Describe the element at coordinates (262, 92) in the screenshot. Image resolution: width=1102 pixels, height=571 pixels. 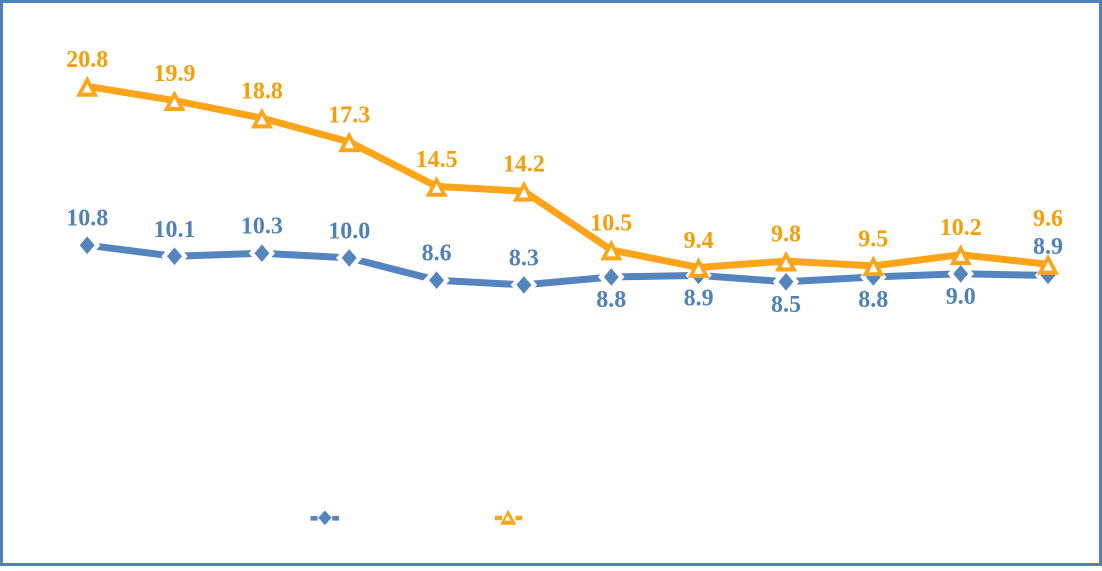
I see `svg-text: 18.8` at that location.